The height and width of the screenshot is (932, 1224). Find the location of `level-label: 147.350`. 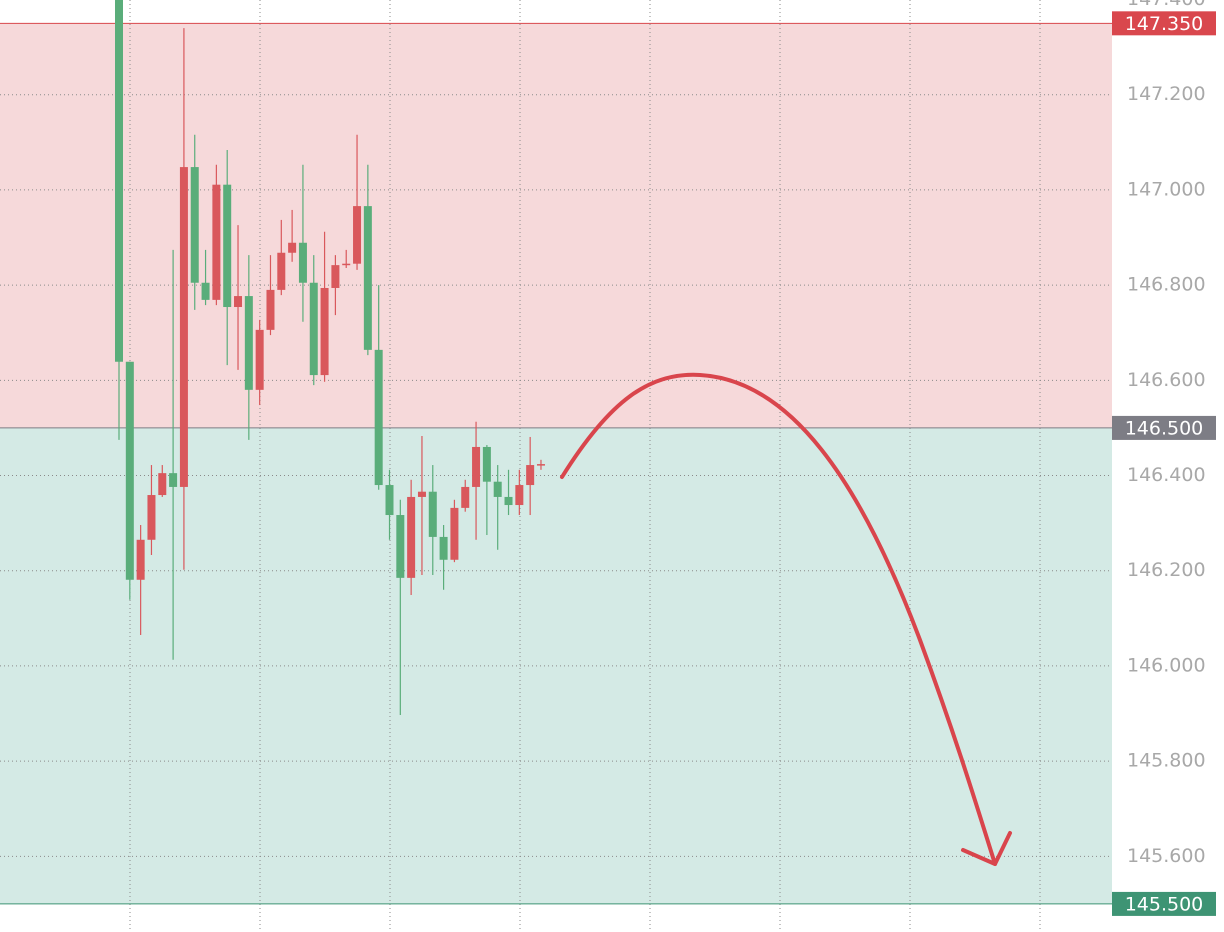

level-label: 147.350 is located at coordinates (1164, 24).